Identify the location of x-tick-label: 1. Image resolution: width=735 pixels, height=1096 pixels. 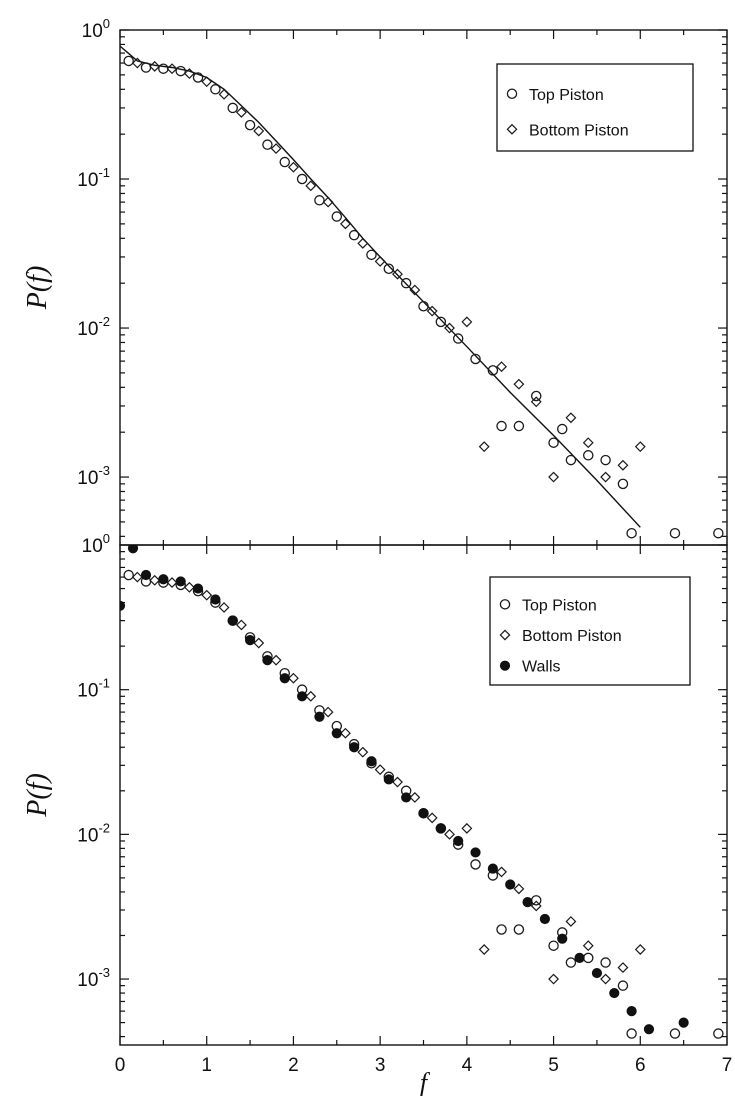
(206, 1065).